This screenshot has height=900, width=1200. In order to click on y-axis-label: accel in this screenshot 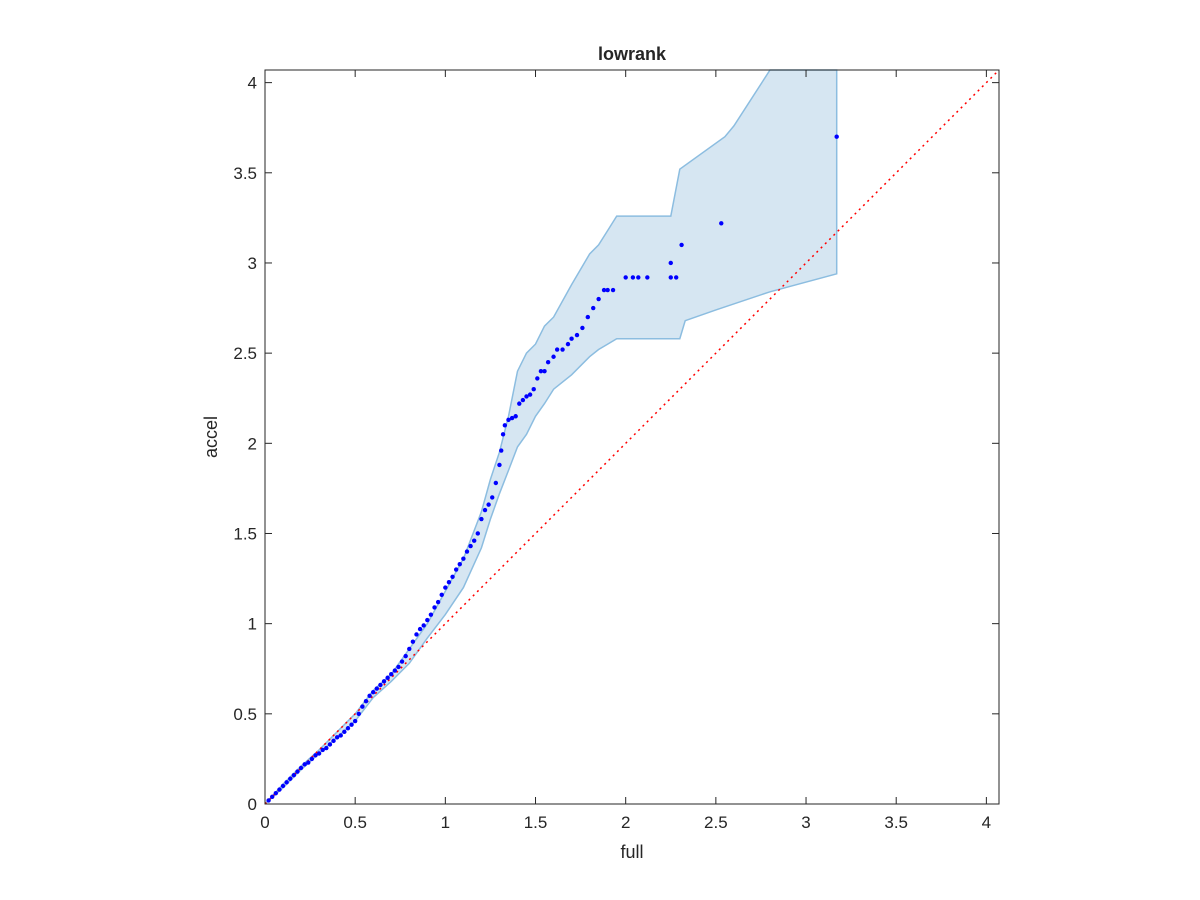, I will do `click(211, 437)`.